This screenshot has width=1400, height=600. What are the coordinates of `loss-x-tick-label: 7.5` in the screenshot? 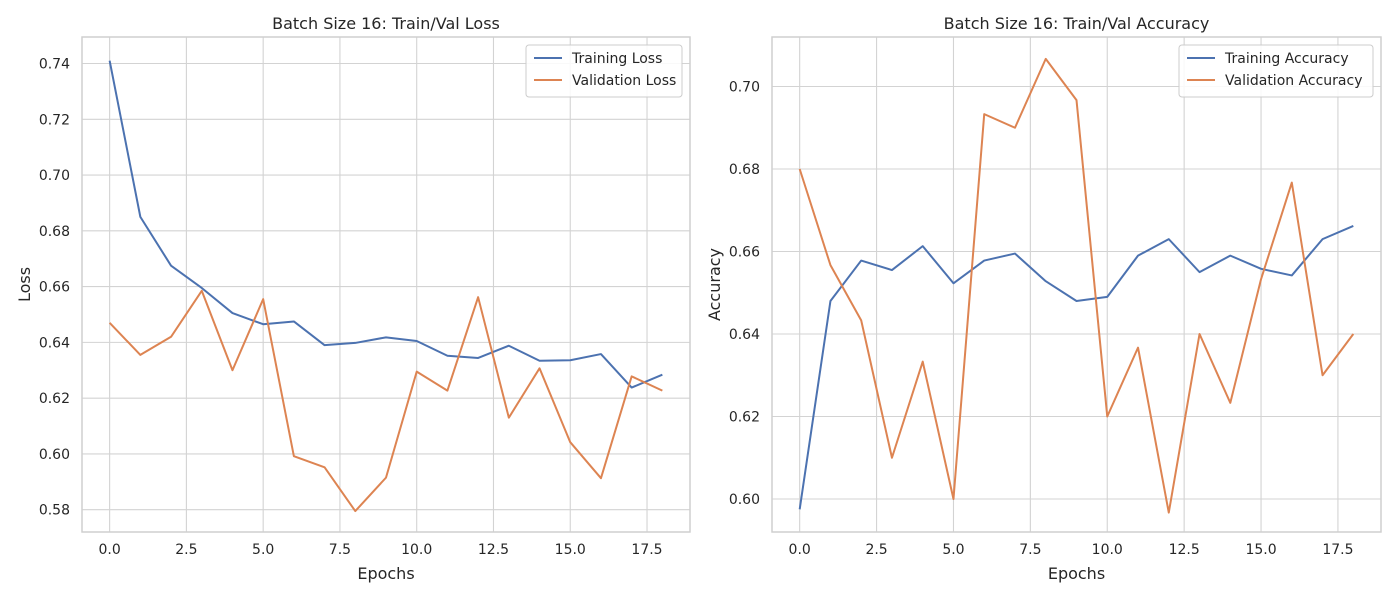 It's located at (340, 550).